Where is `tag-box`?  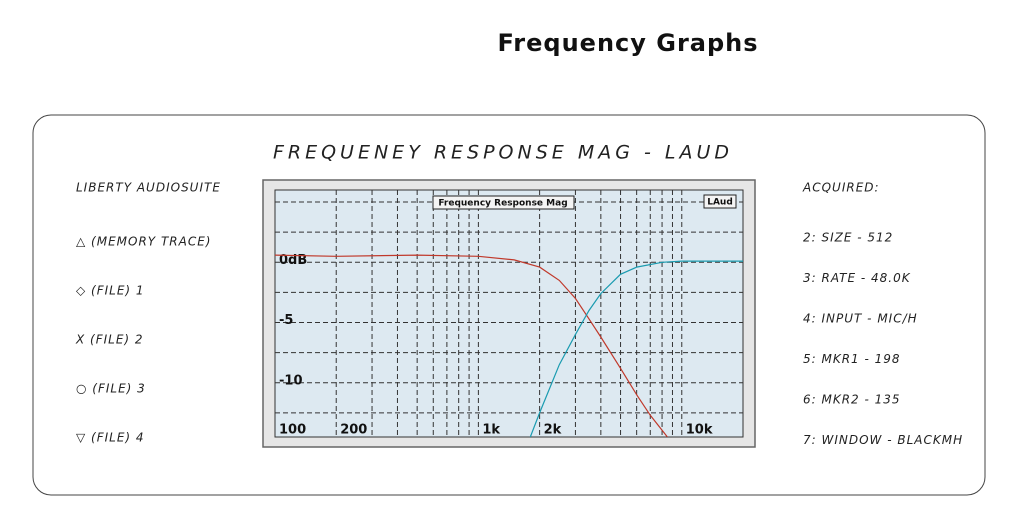
tag-box is located at coordinates (720, 201).